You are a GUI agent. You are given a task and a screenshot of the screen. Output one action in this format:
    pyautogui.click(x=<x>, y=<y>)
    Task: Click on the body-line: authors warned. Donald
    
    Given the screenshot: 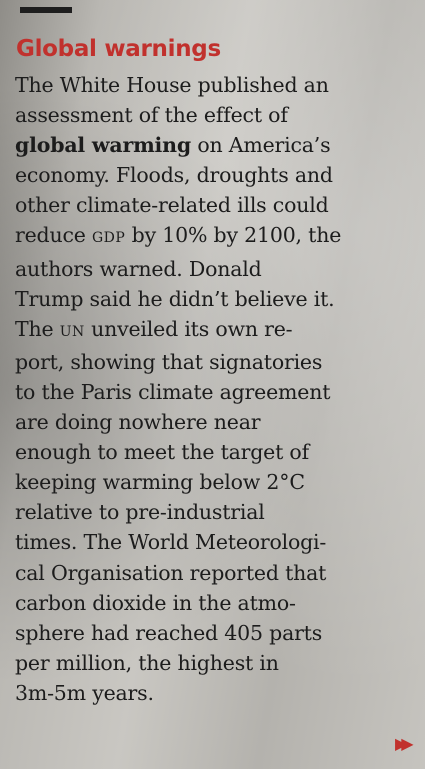 What is the action you would take?
    pyautogui.click(x=138, y=268)
    